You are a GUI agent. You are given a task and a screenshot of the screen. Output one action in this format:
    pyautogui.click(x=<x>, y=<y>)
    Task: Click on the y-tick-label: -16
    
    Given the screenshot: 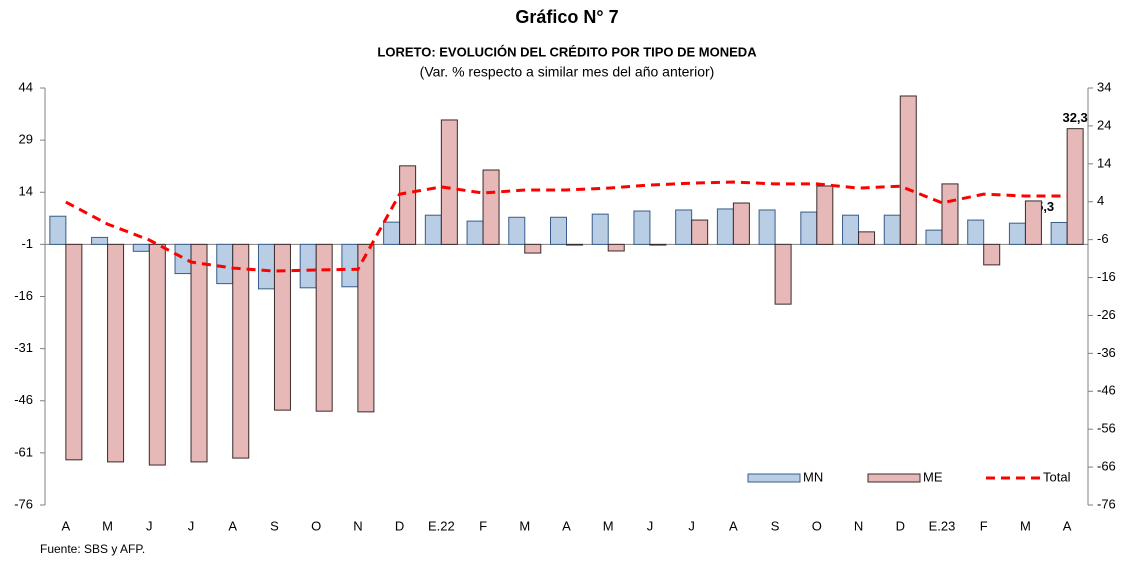 What is the action you would take?
    pyautogui.click(x=23, y=295)
    